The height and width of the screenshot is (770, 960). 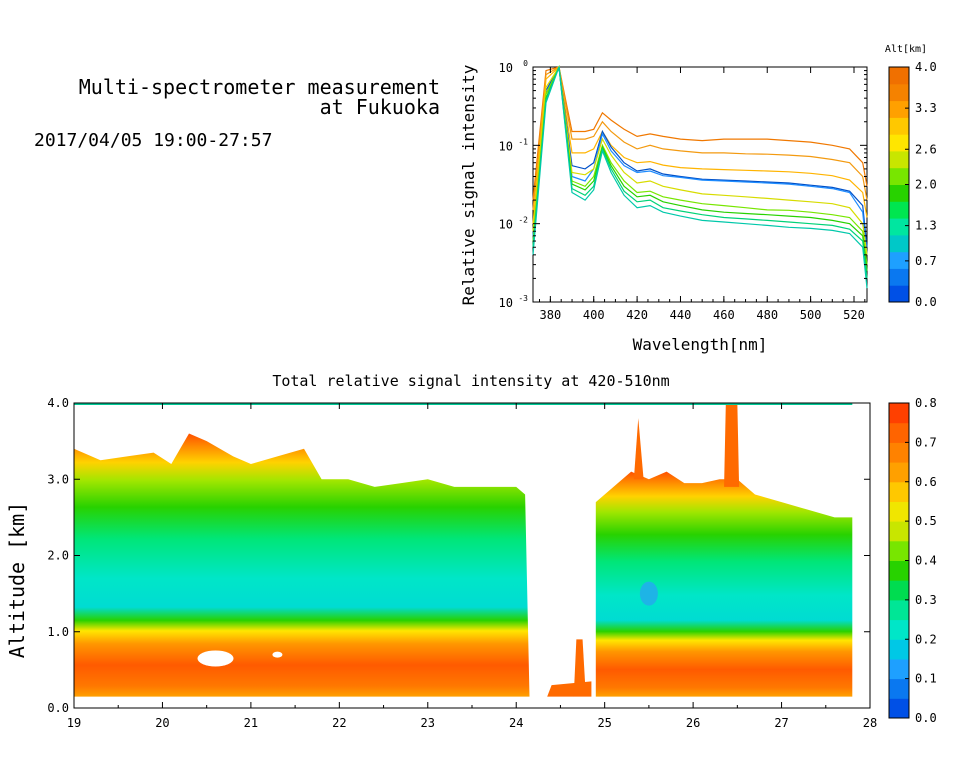 I want to click on intensity-colorbar-tick-label: 0.1, so click(x=926, y=679).